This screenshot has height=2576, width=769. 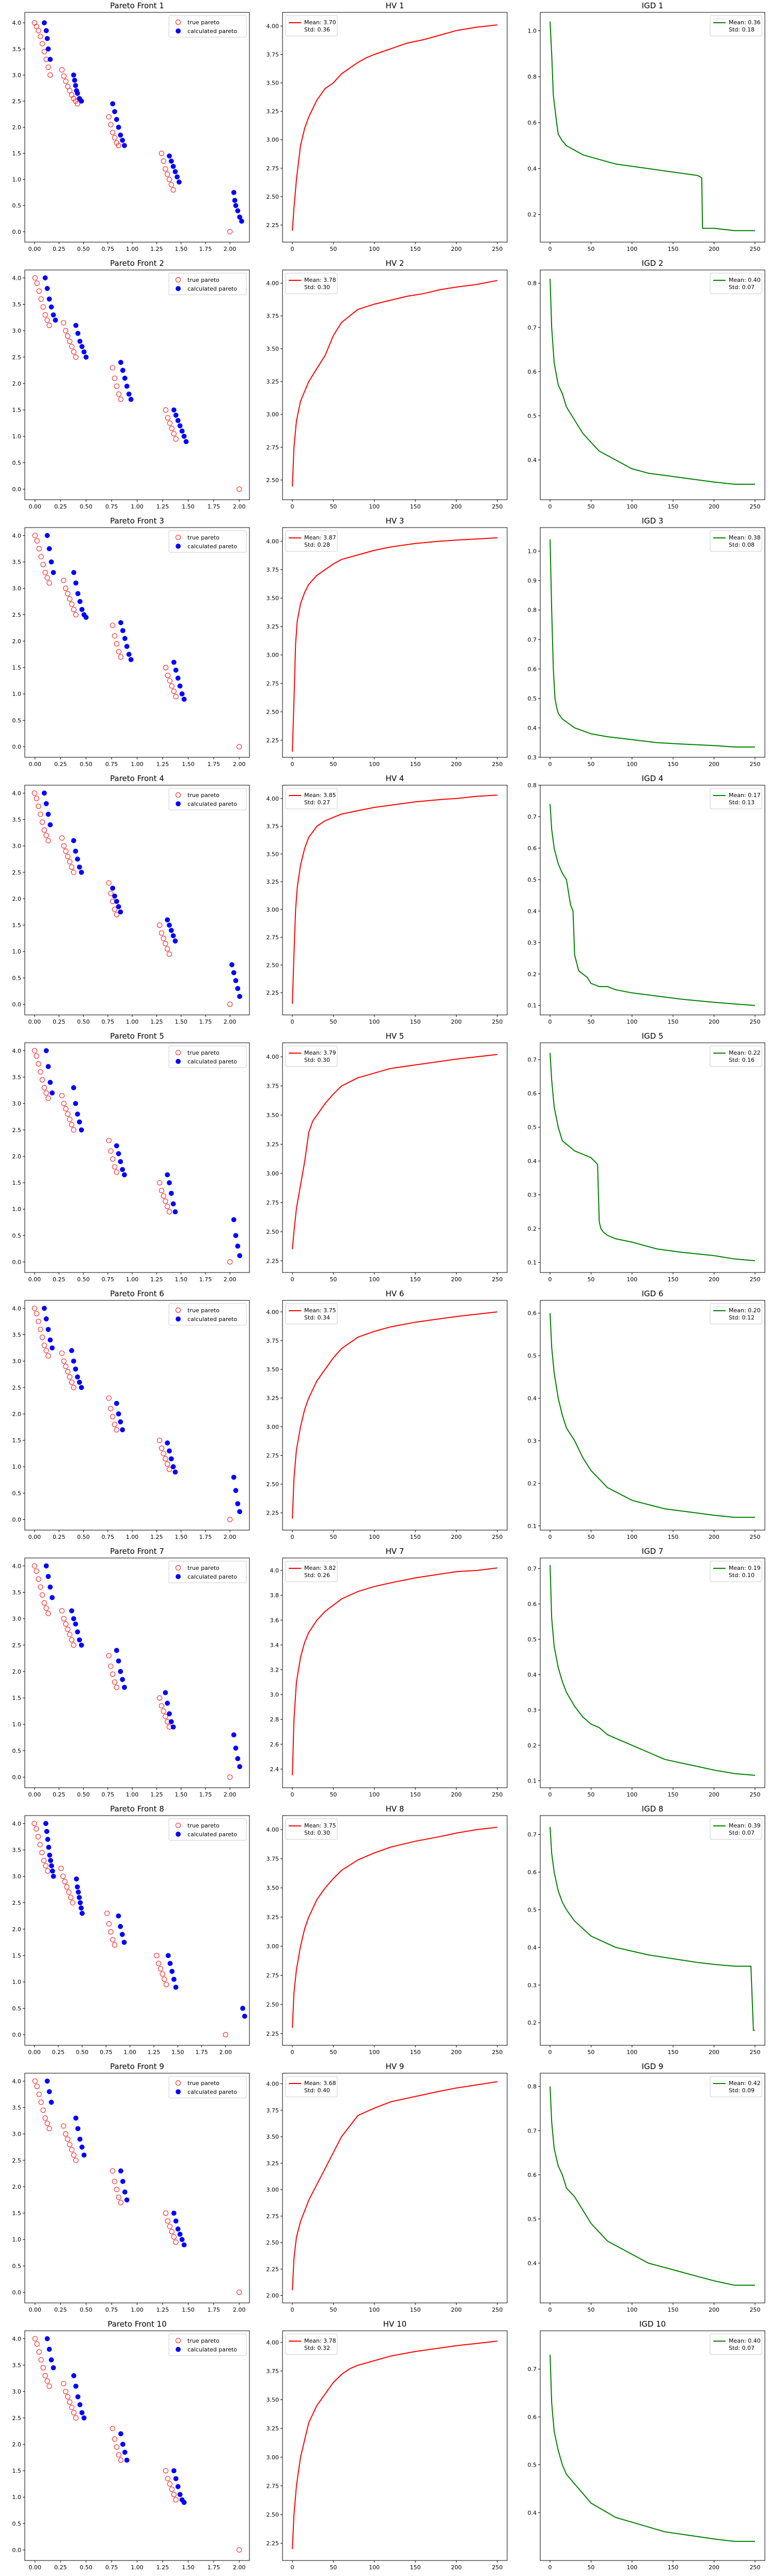 I want to click on chart-20-legend, so click(x=311, y=1571).